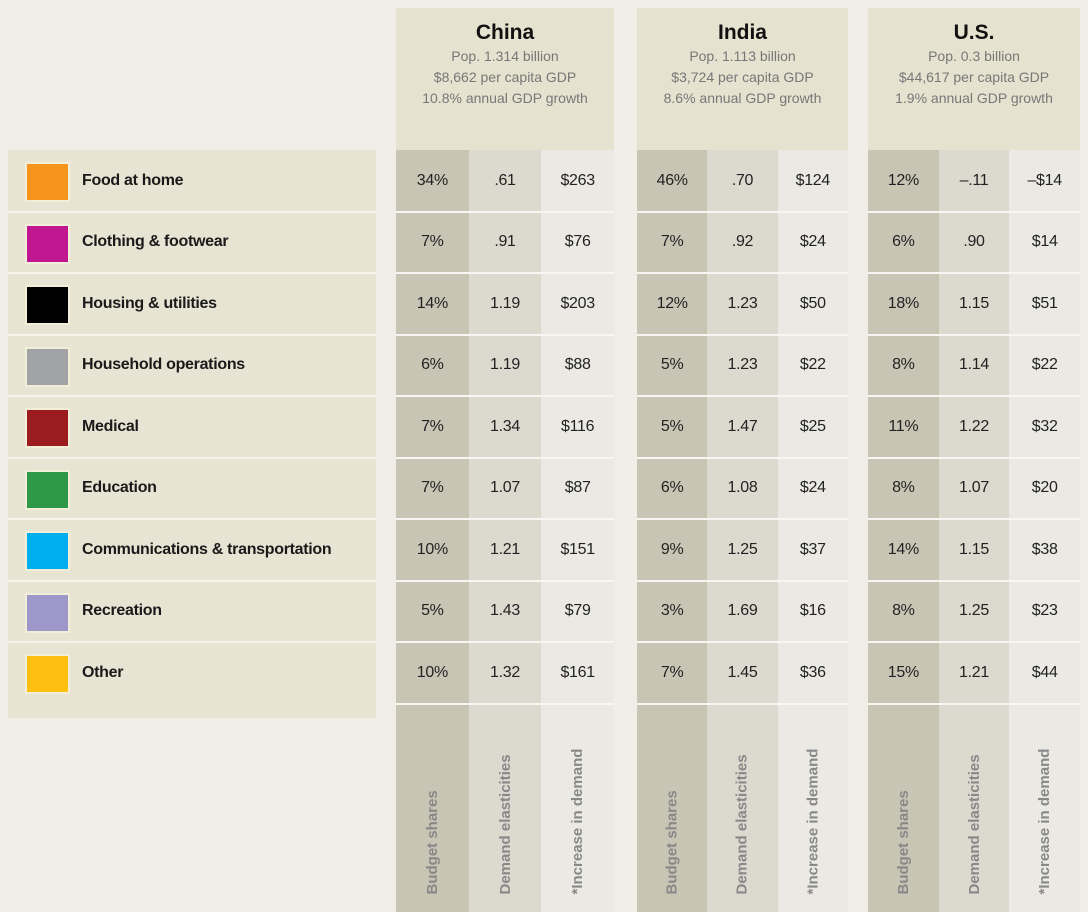  Describe the element at coordinates (103, 672) in the screenshot. I see `category-label: Other` at that location.